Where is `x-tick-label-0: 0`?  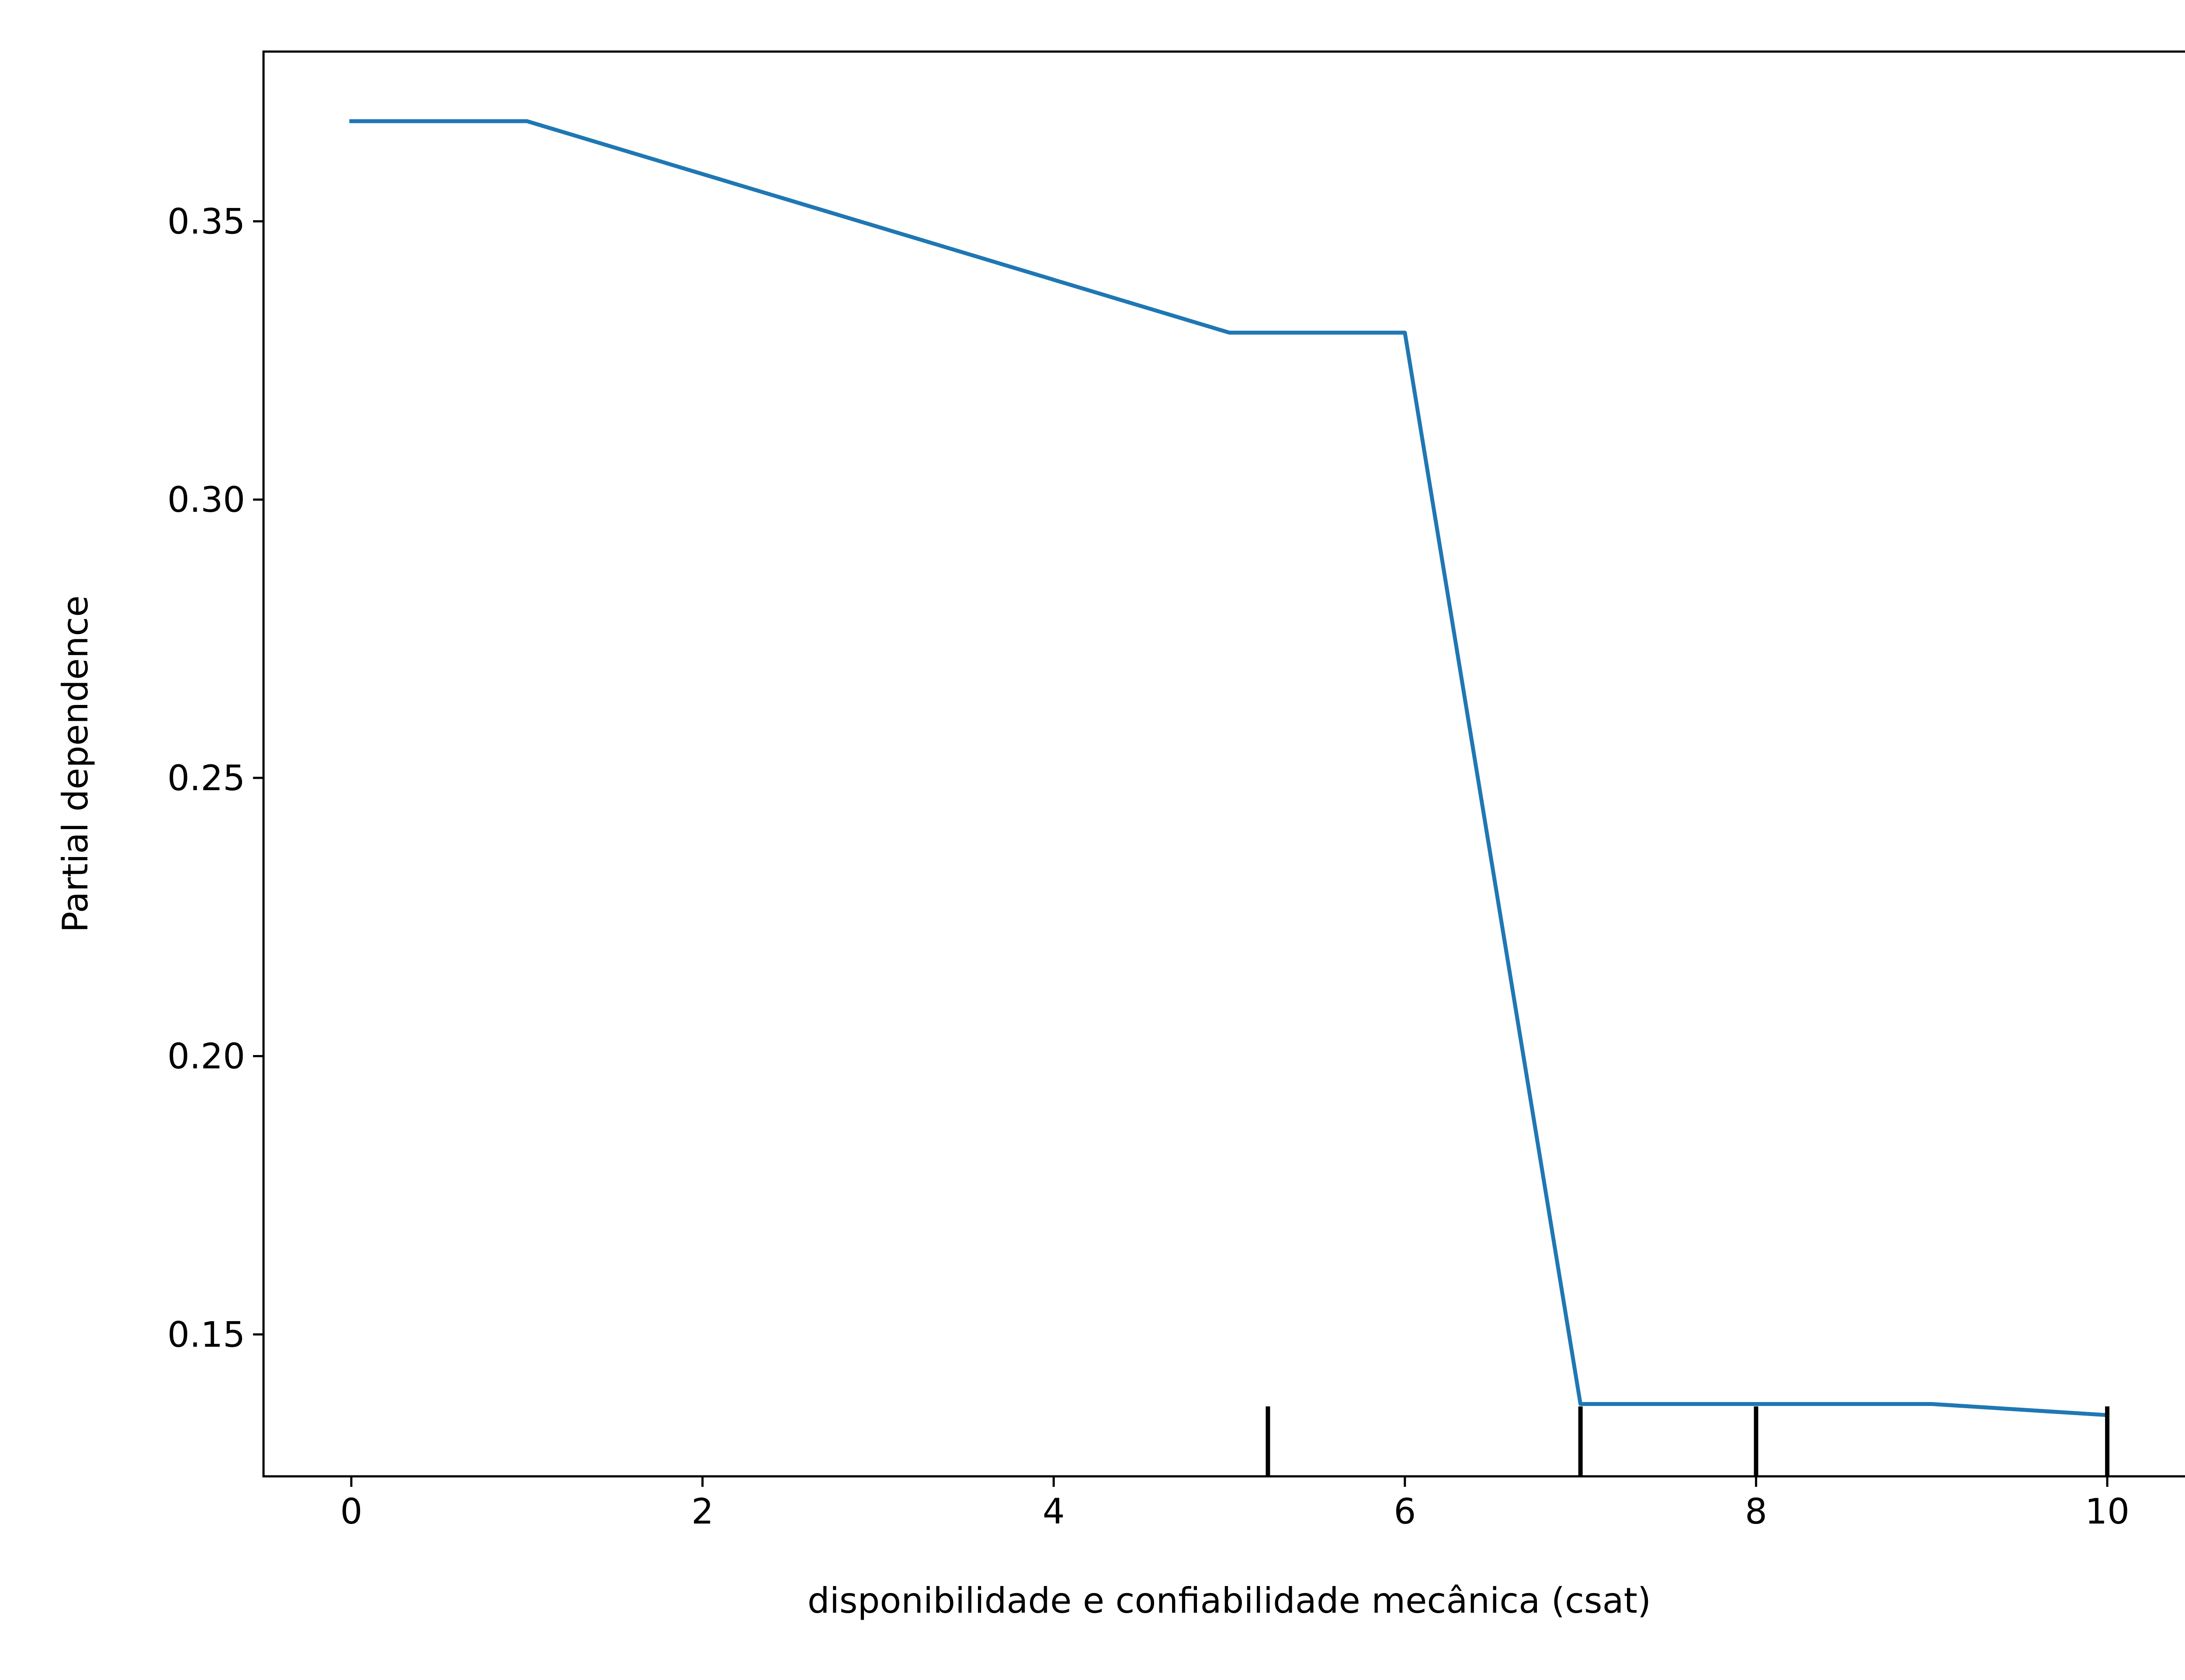 x-tick-label-0: 0 is located at coordinates (351, 1511).